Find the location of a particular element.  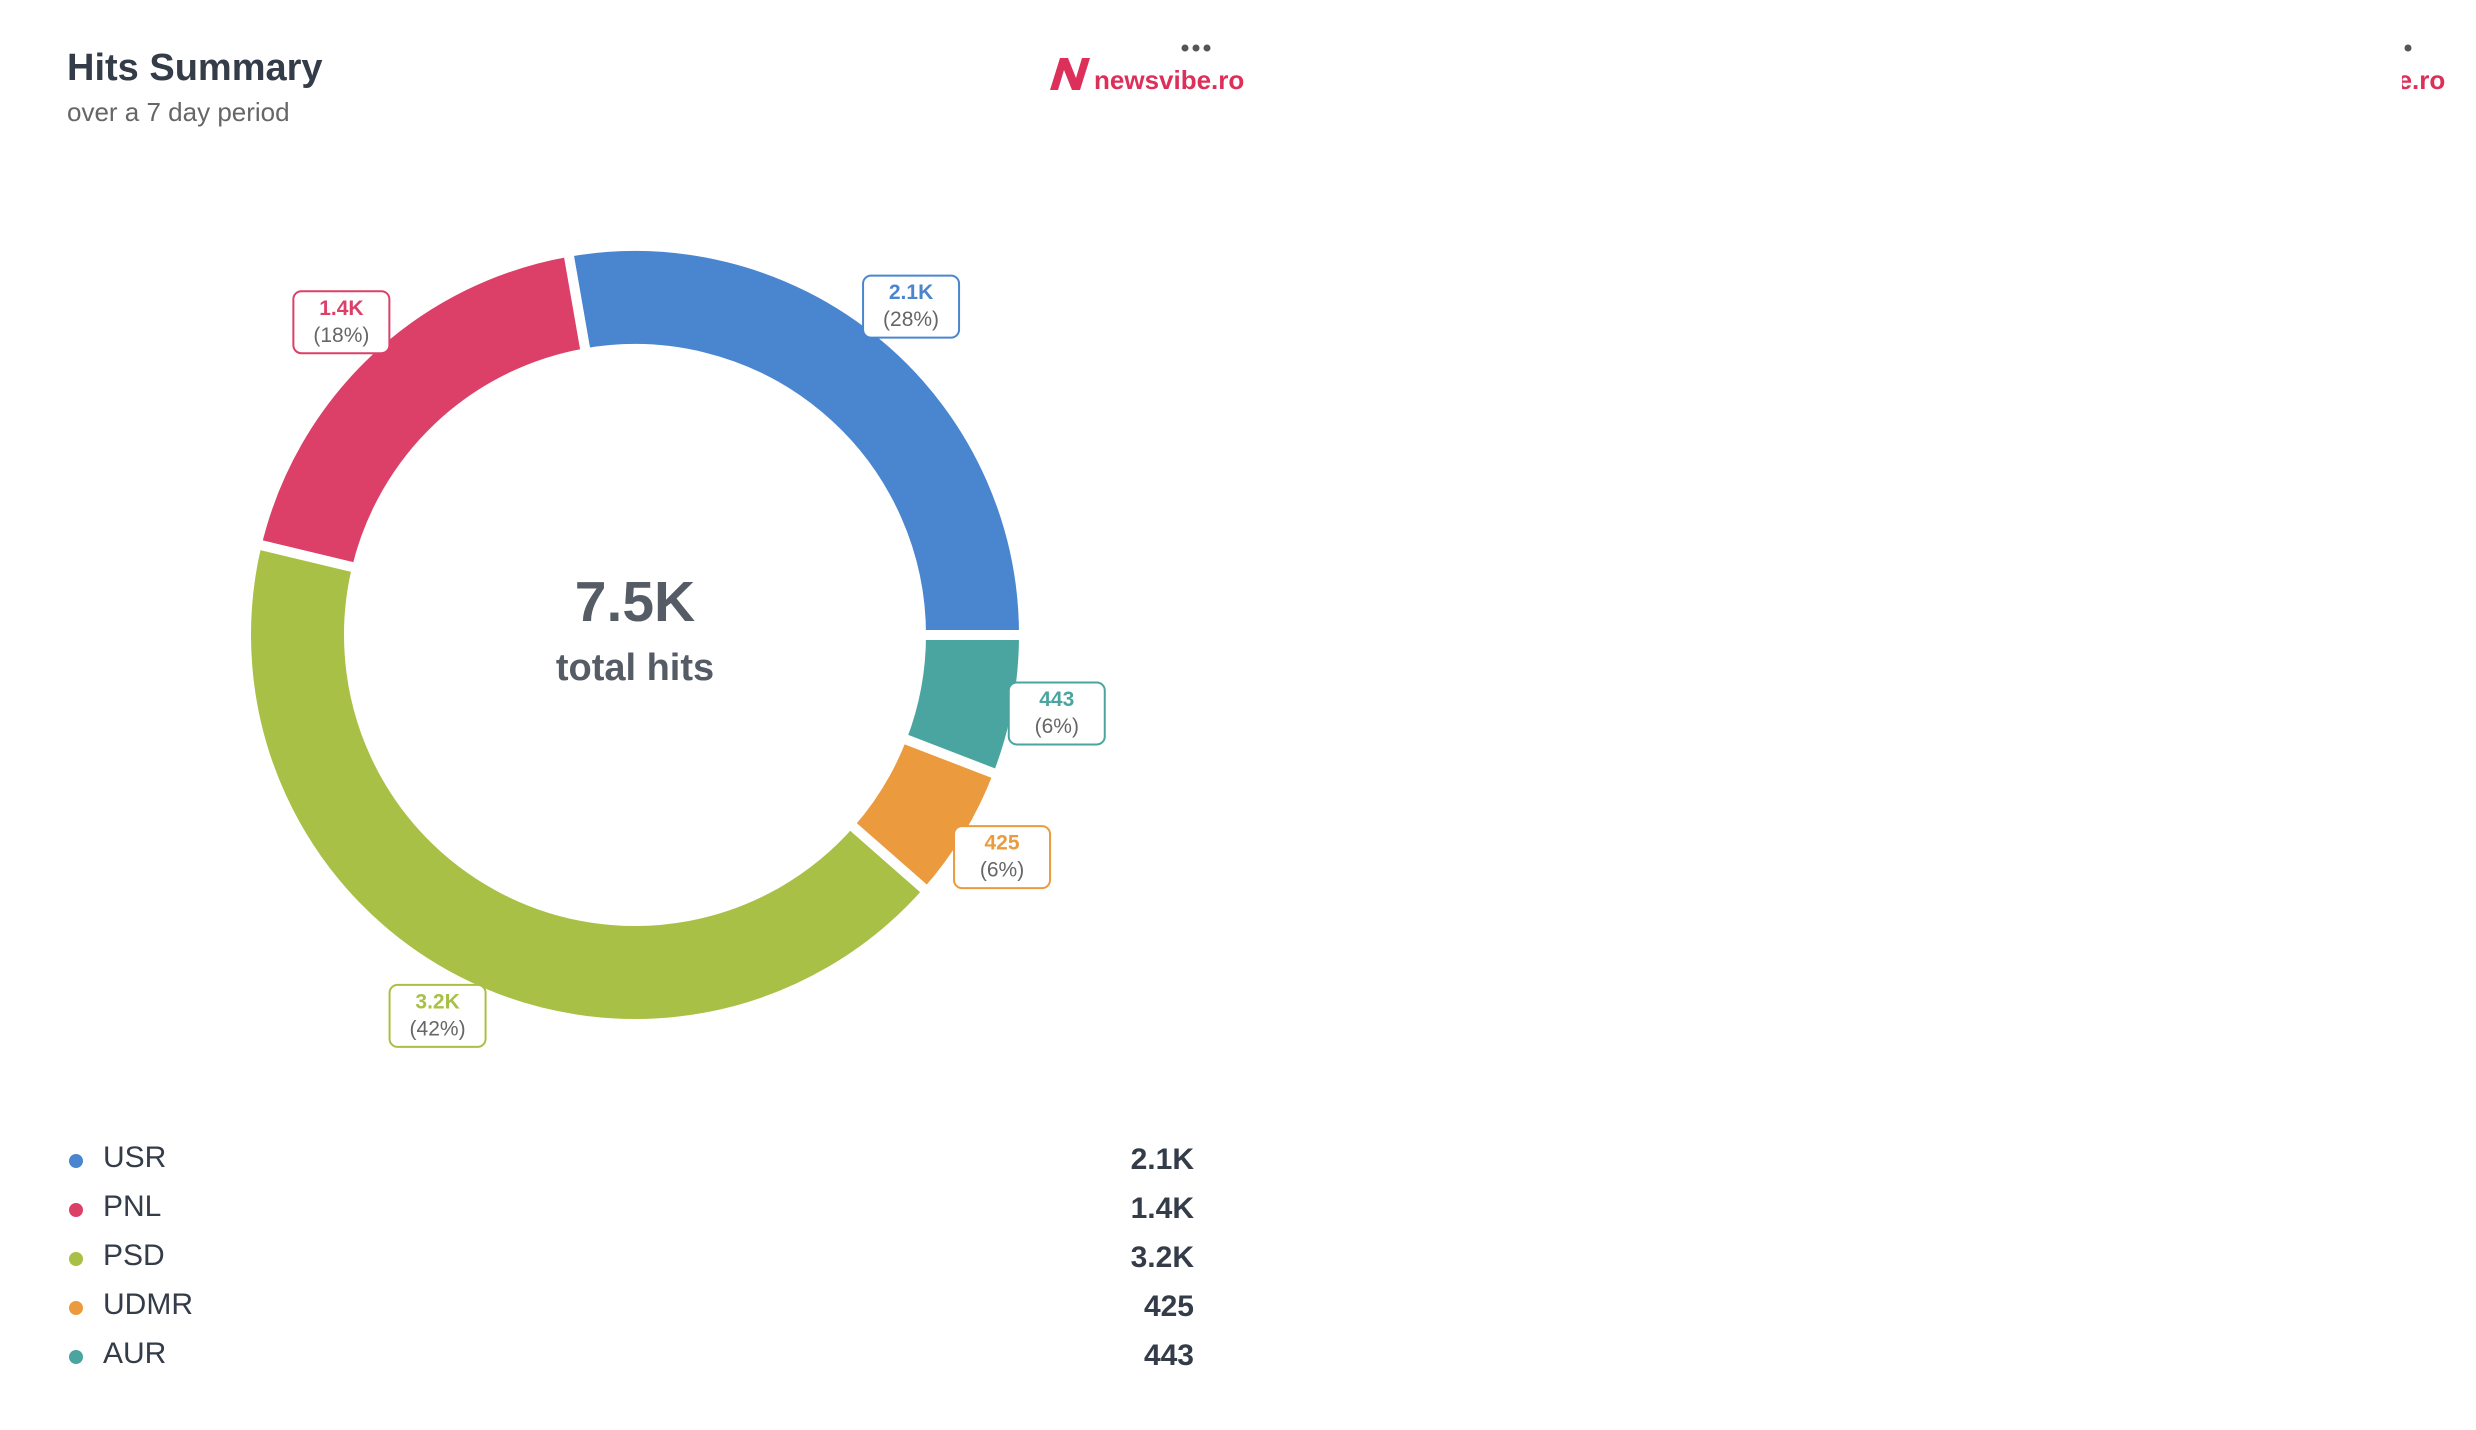

percent-label: (10%) is located at coordinates (2243, 783).